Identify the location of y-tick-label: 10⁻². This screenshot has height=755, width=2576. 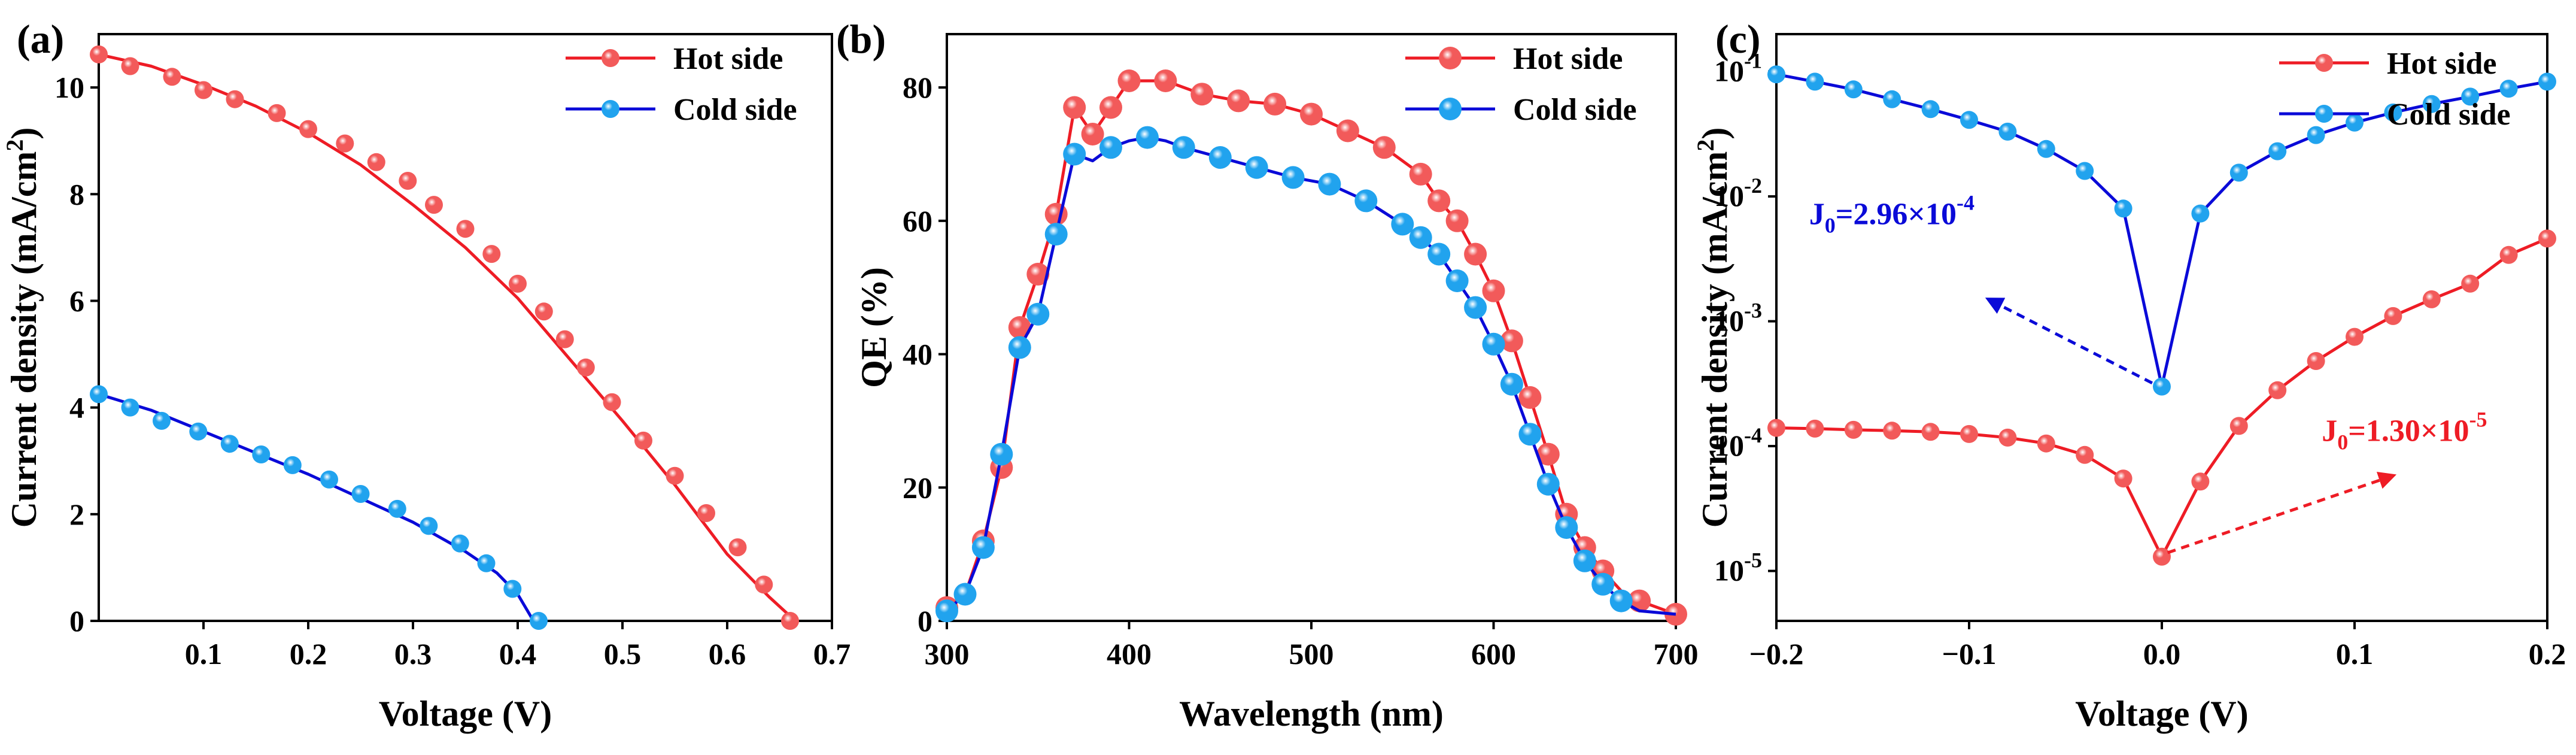
(1738, 193).